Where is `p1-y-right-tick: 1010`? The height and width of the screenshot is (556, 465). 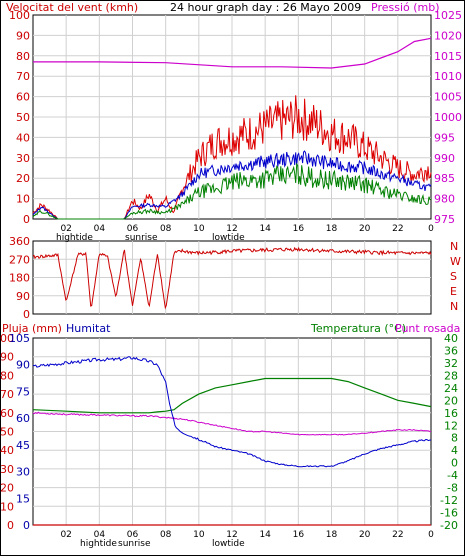 p1-y-right-tick: 1010 is located at coordinates (448, 76).